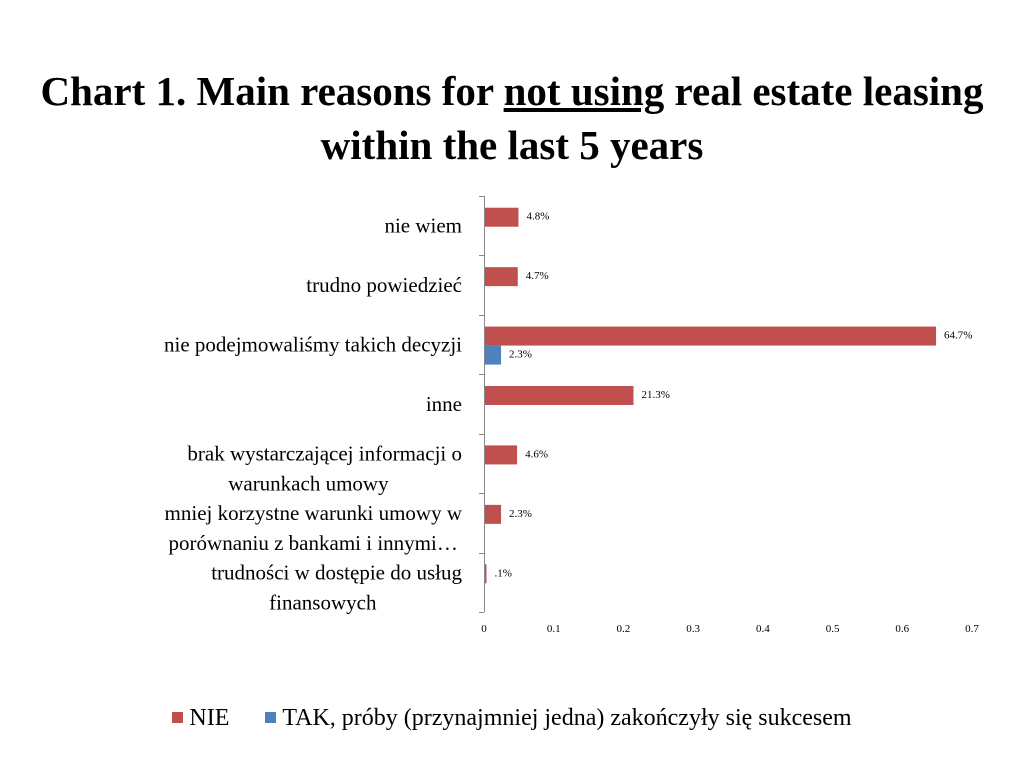 This screenshot has width=1024, height=768. I want to click on data-label: 21.3%, so click(655, 395).